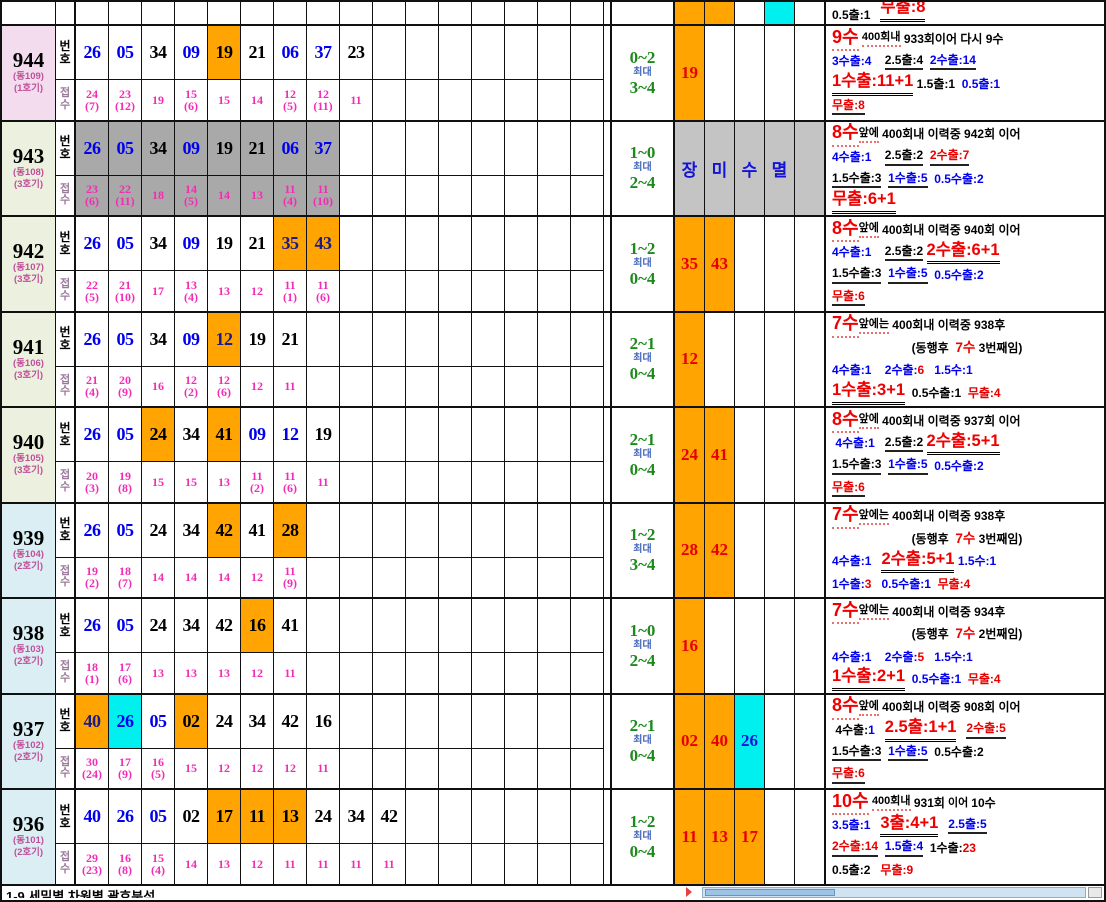 The height and width of the screenshot is (902, 1106). Describe the element at coordinates (29, 168) in the screenshot. I see `round-cell: 943 (동108) (3호기)` at that location.